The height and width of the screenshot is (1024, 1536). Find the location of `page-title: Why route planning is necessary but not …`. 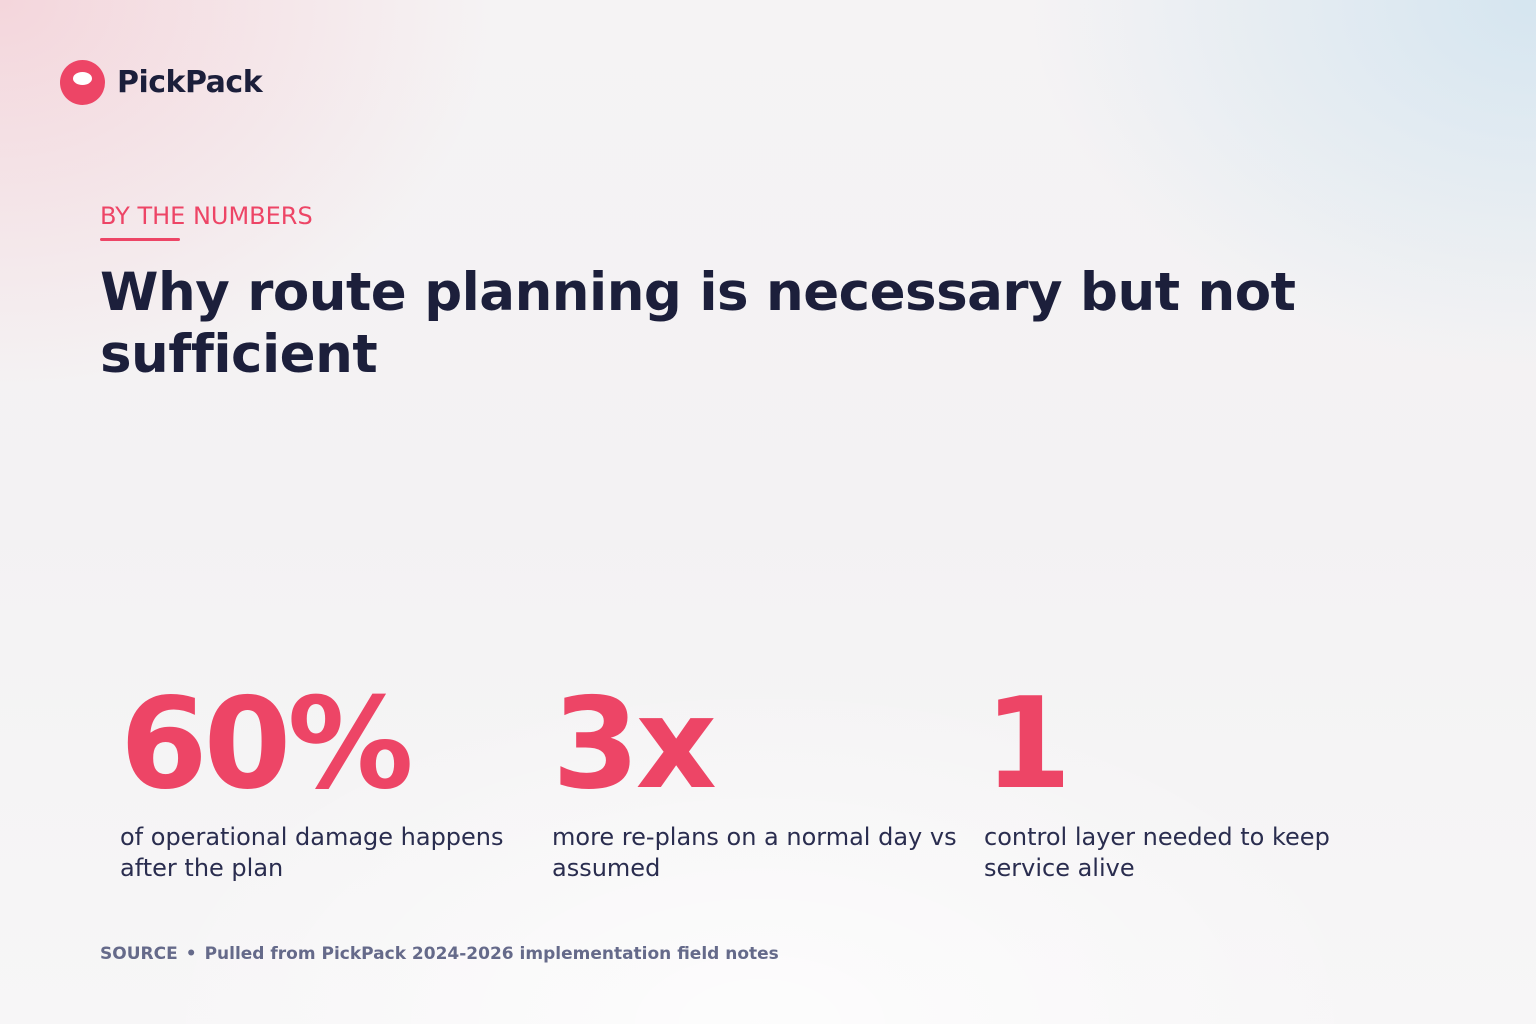

page-title: Why route planning is necessary but not … is located at coordinates (698, 323).